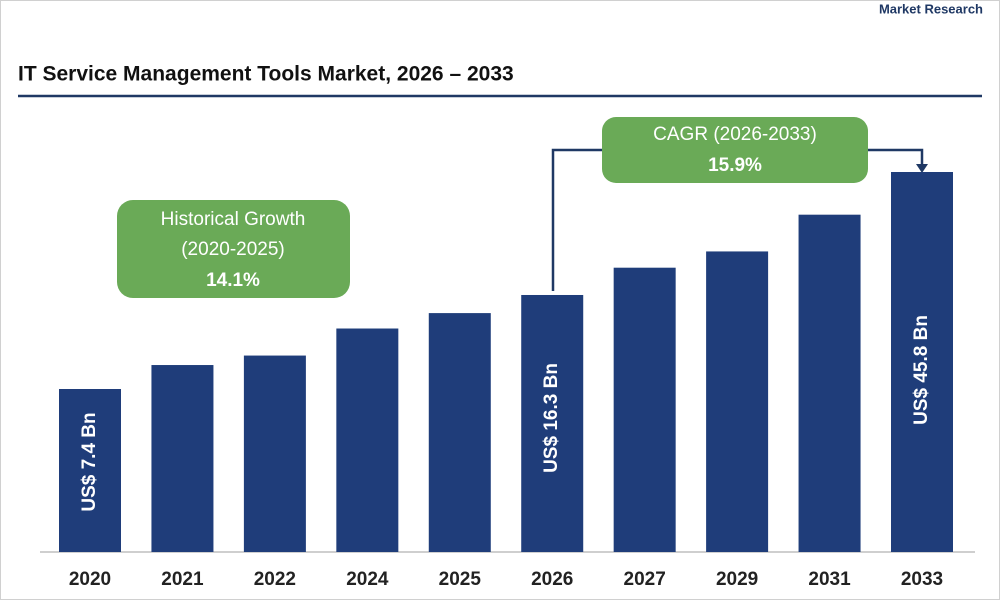 The image size is (1000, 600). I want to click on x-tick-label: 2022, so click(275, 579).